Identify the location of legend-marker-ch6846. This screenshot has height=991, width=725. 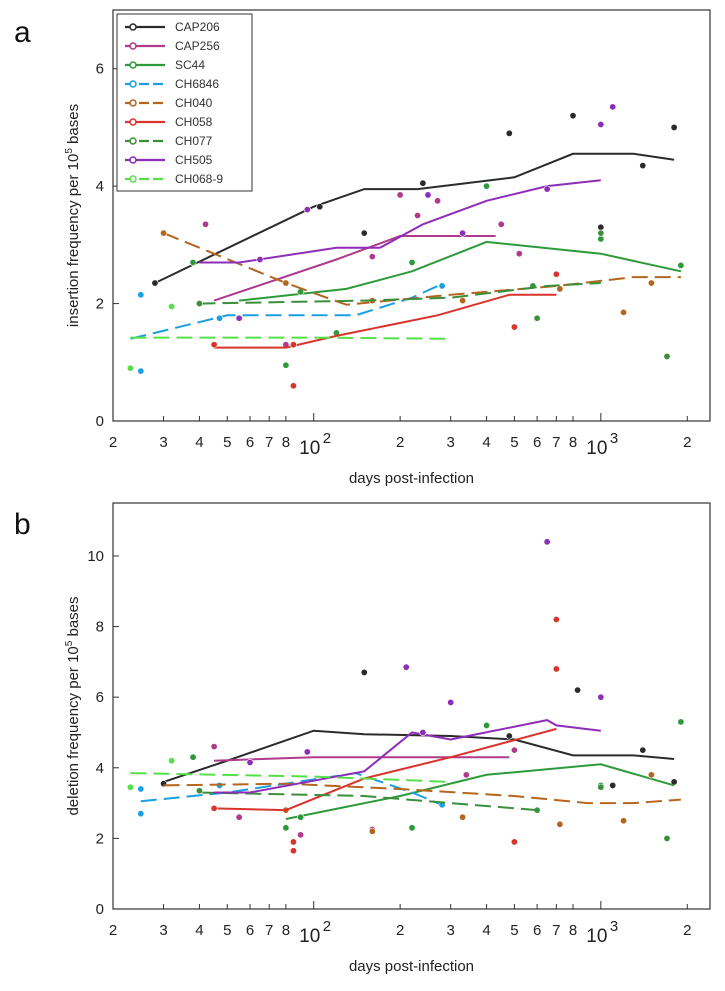
(133, 84).